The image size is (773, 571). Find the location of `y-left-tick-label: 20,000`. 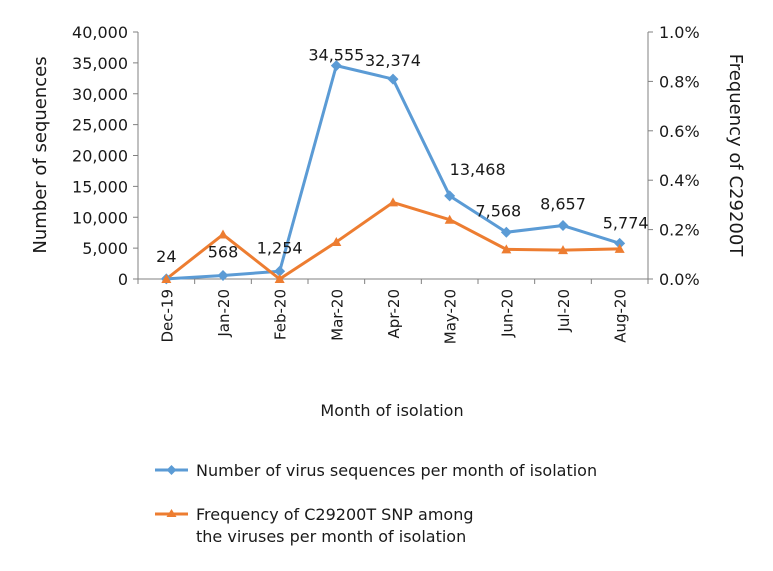

y-left-tick-label: 20,000 is located at coordinates (100, 156).